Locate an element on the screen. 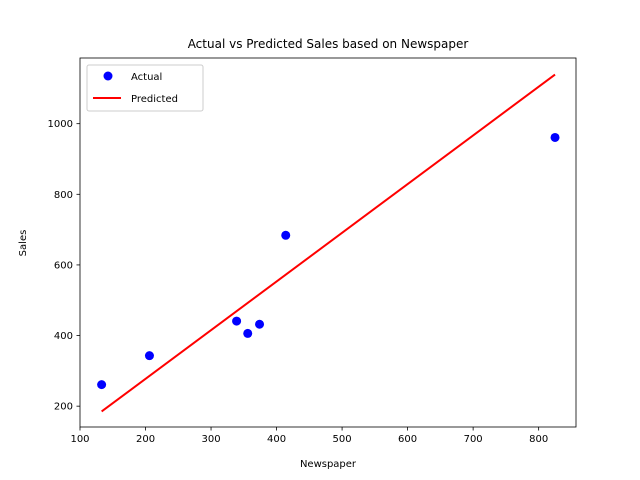  x-tick-label: 500 is located at coordinates (342, 439).